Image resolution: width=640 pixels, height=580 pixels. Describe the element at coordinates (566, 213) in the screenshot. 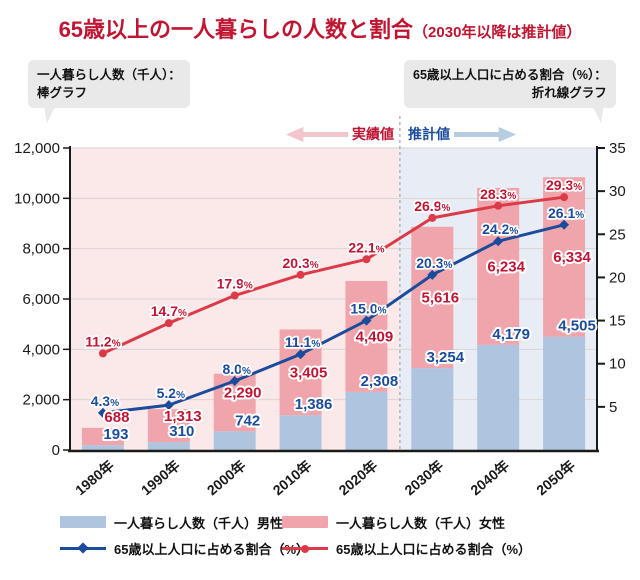

I see `male-percent-label-2050年: 26.1%` at that location.